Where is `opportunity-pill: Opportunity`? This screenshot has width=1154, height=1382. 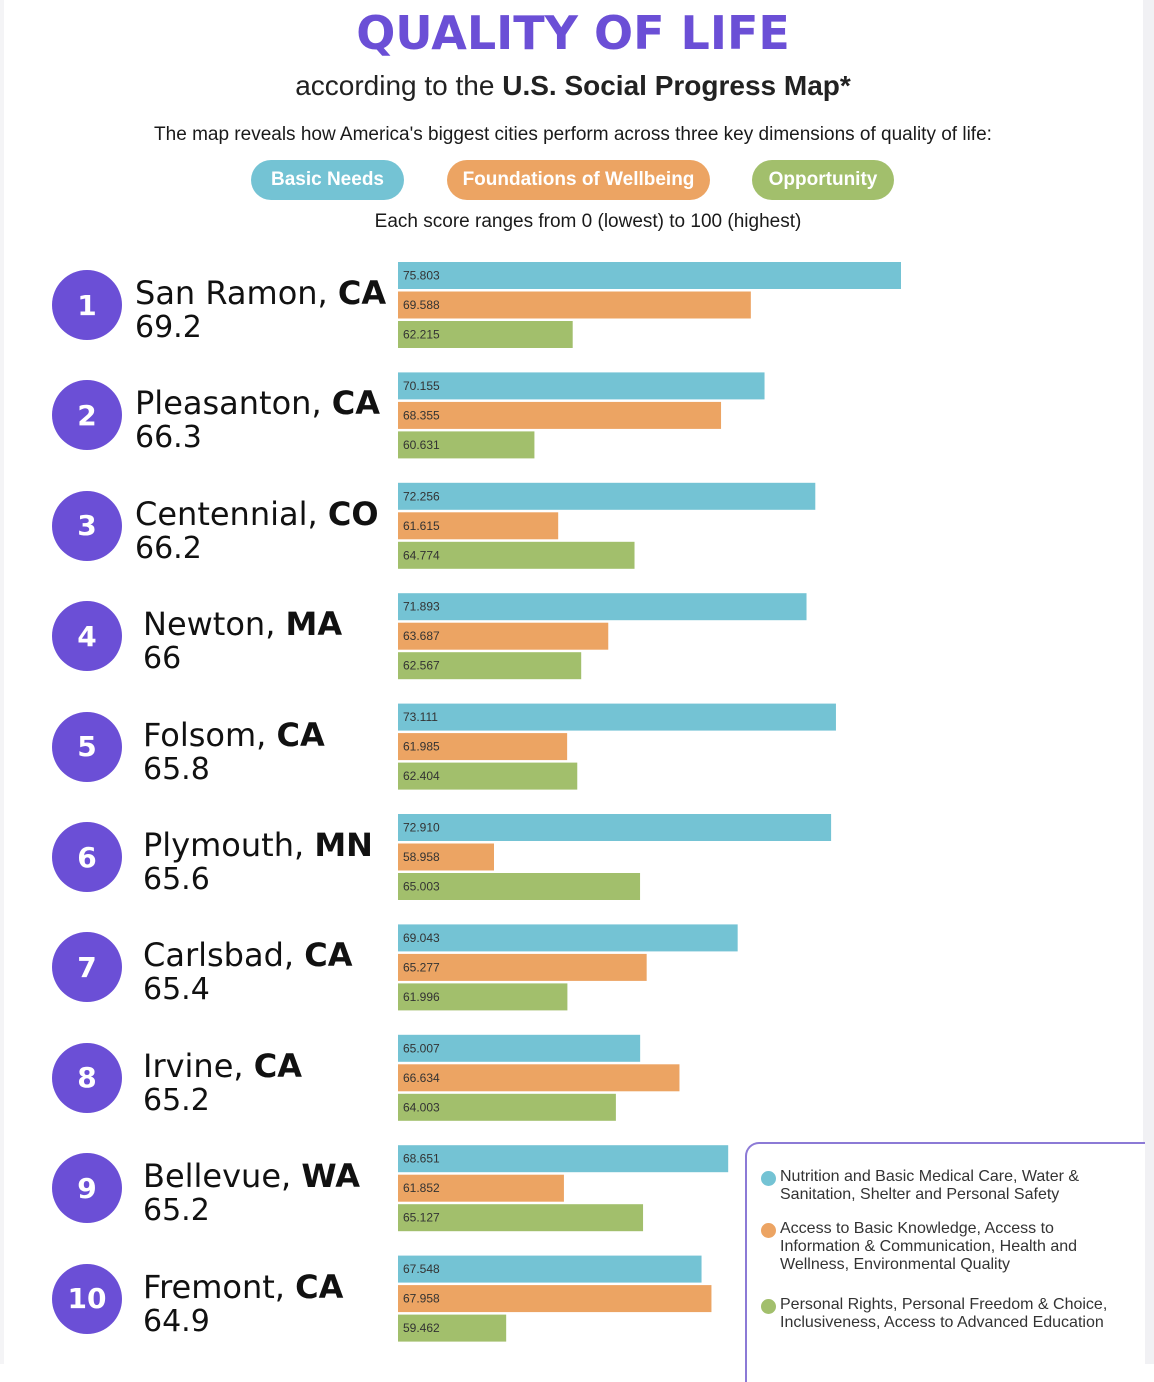 opportunity-pill: Opportunity is located at coordinates (823, 180).